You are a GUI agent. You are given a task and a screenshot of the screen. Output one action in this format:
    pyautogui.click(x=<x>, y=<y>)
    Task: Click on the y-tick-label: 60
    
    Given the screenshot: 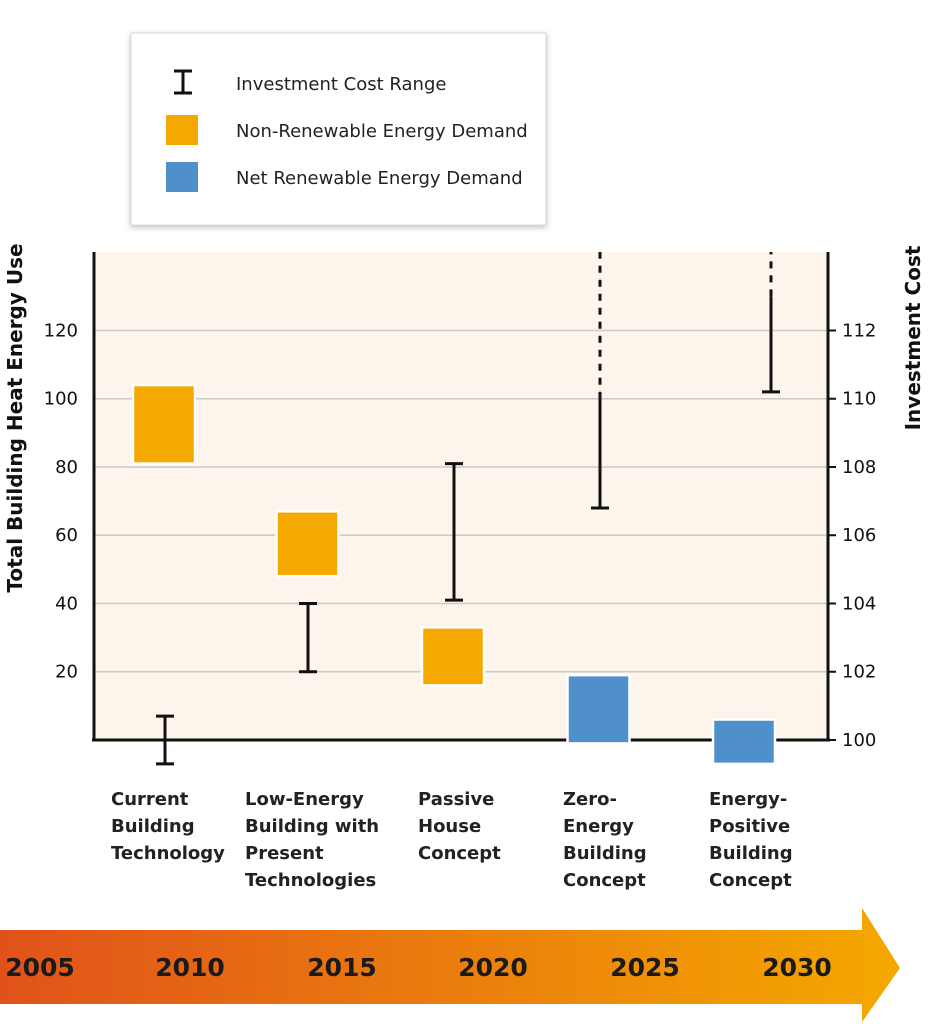 What is the action you would take?
    pyautogui.click(x=66, y=535)
    